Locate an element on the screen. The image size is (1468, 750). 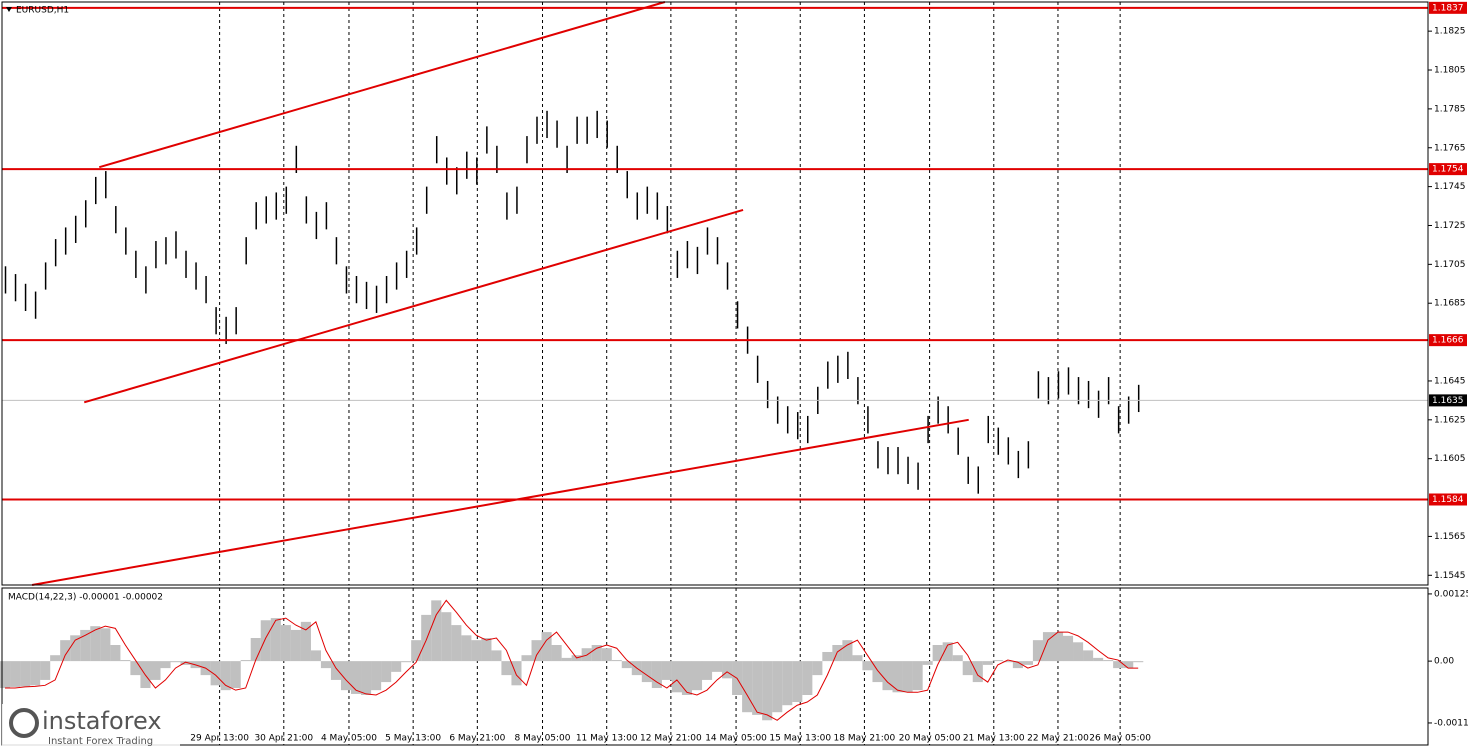
current-price-label: 1.1635 is located at coordinates (1448, 401).